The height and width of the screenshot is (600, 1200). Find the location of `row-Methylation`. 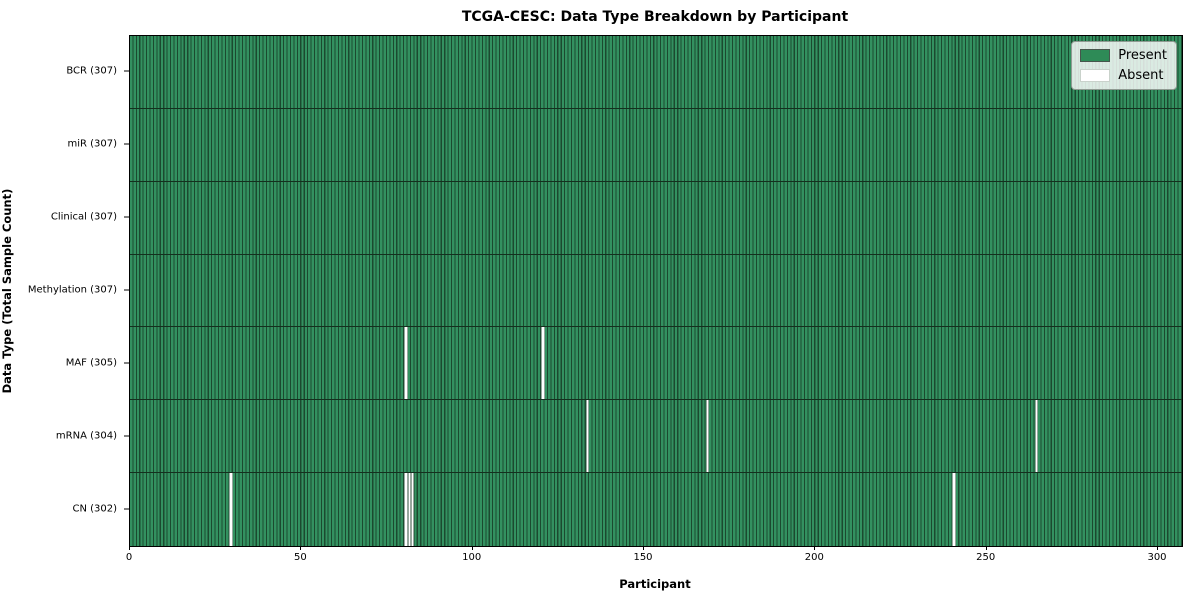

row-Methylation is located at coordinates (656, 291).